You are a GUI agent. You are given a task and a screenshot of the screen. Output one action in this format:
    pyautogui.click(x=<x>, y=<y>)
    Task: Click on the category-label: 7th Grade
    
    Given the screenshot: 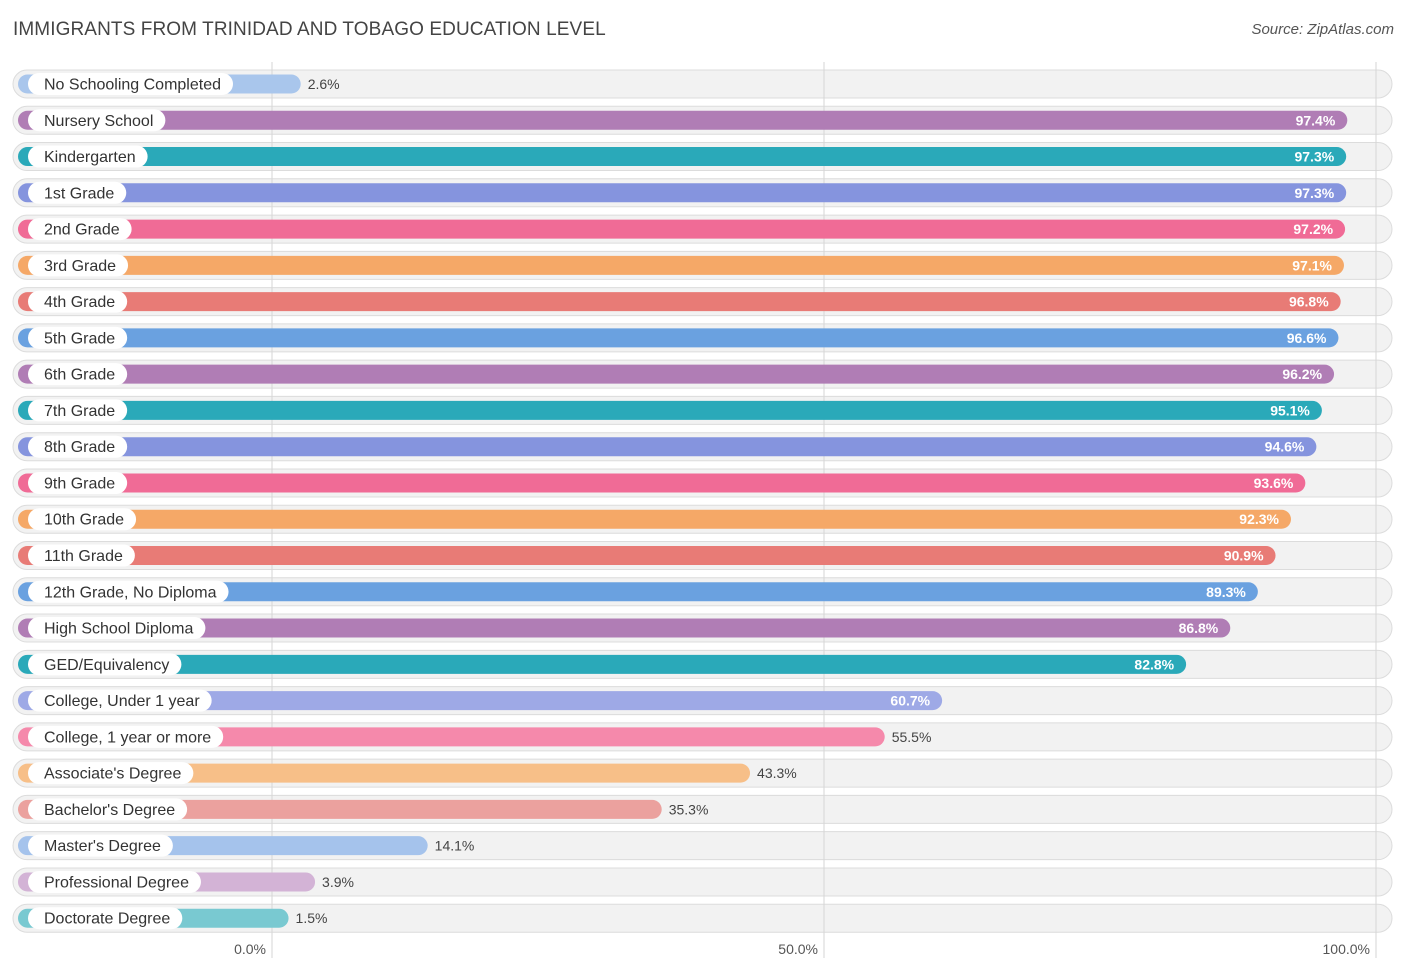 What is the action you would take?
    pyautogui.click(x=79, y=411)
    